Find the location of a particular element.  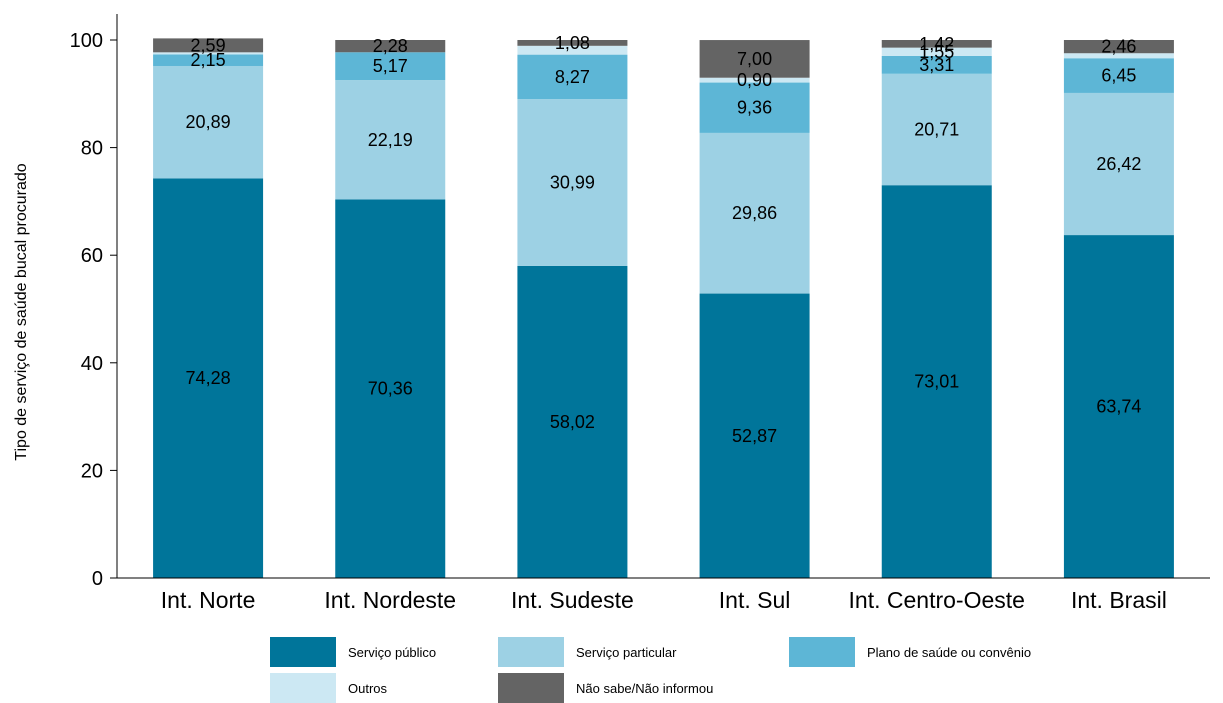

data-label: 30,99 is located at coordinates (572, 182).